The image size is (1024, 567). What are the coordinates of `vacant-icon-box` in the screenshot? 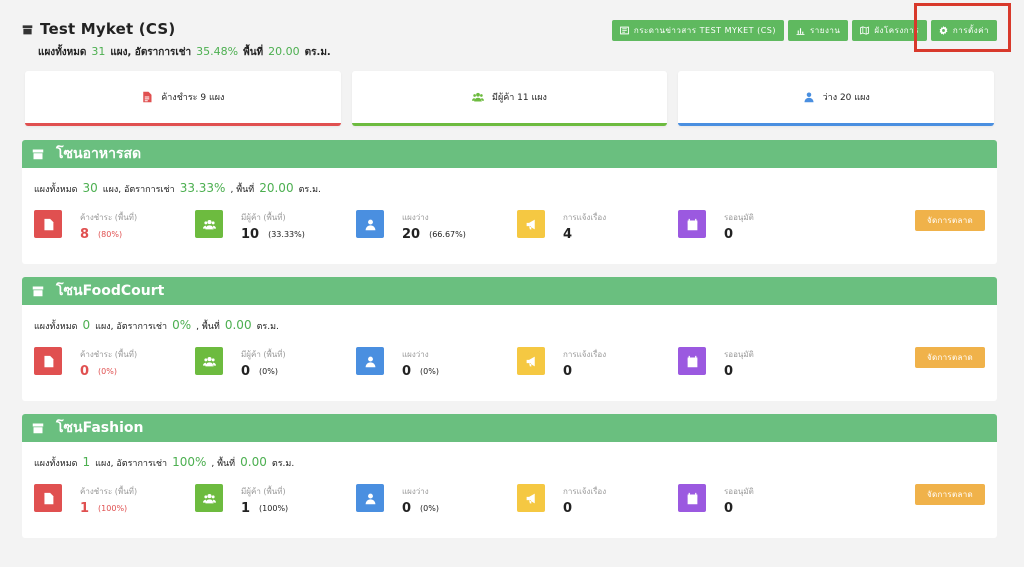 It's located at (370, 361).